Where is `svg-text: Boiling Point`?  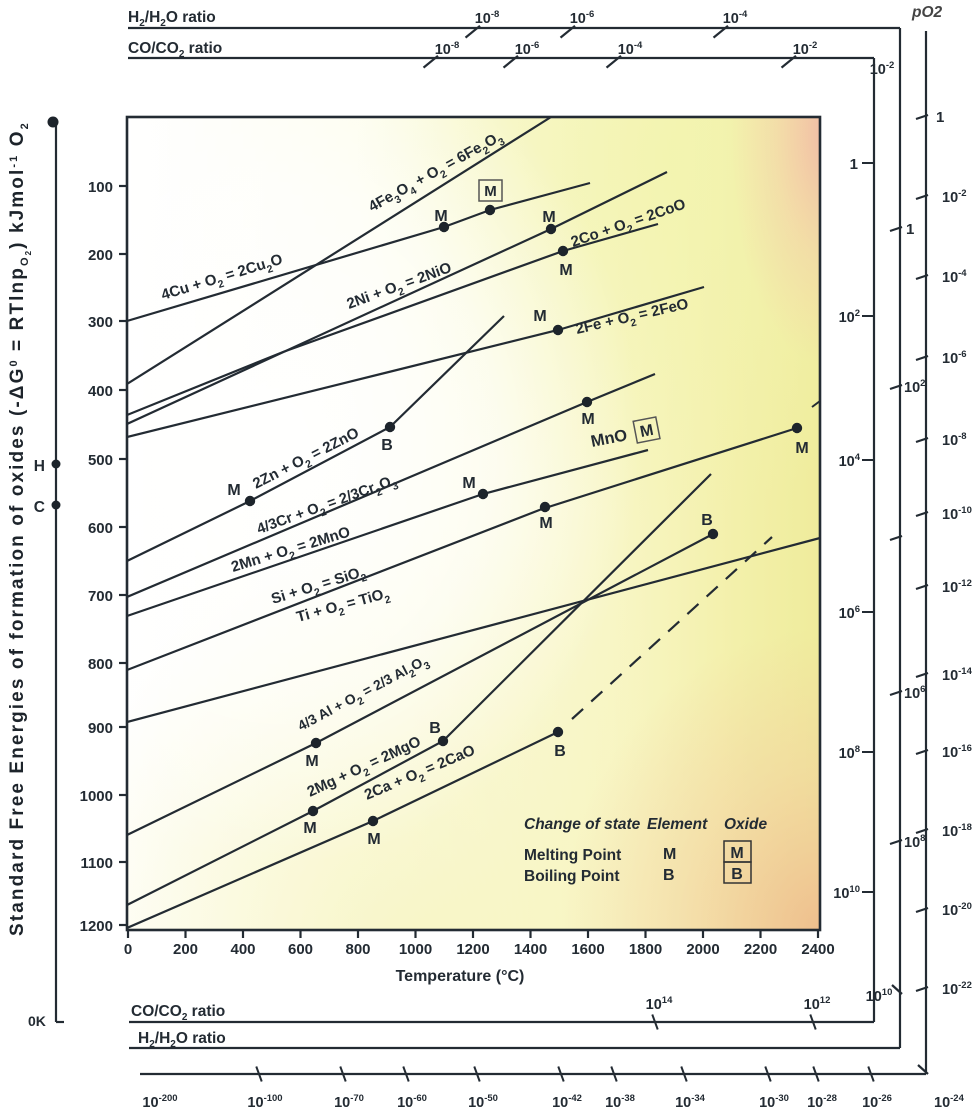 svg-text: Boiling Point is located at coordinates (572, 876).